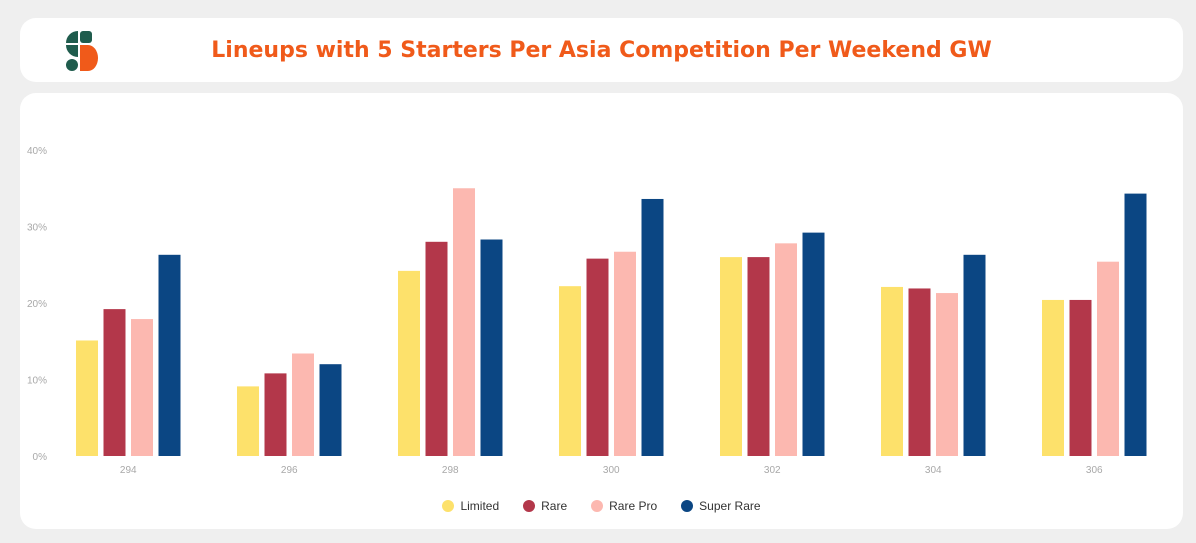 Image resolution: width=1196 pixels, height=543 pixels. I want to click on x-tick-label: 294, so click(128, 470).